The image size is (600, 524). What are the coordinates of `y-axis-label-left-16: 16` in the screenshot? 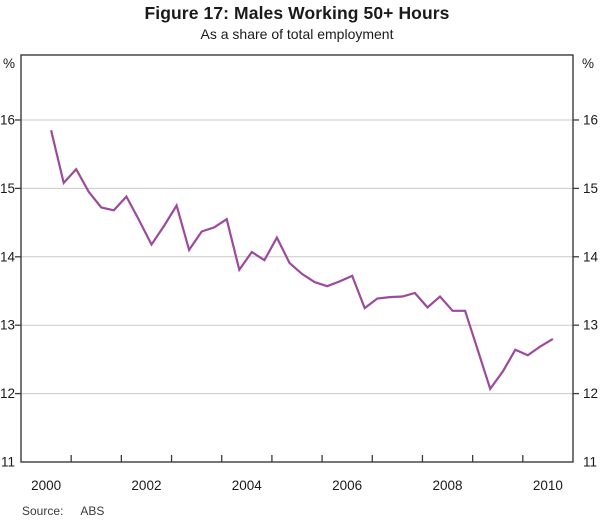 It's located at (7, 119).